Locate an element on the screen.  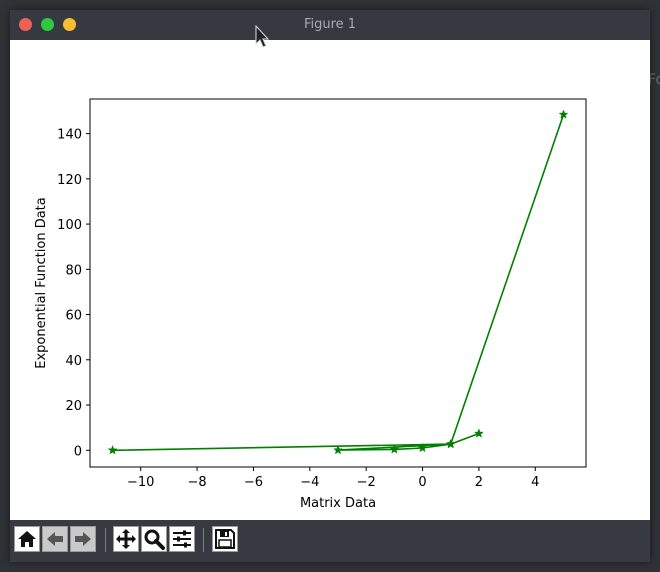
y-tick-label: 120 is located at coordinates (69, 180).